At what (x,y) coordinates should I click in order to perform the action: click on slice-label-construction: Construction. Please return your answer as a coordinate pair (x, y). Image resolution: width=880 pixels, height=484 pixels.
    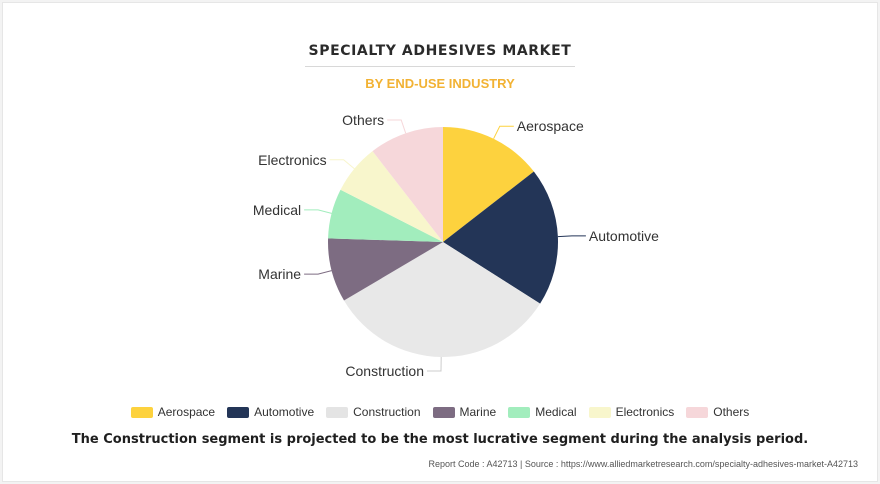
    Looking at the image, I should click on (384, 371).